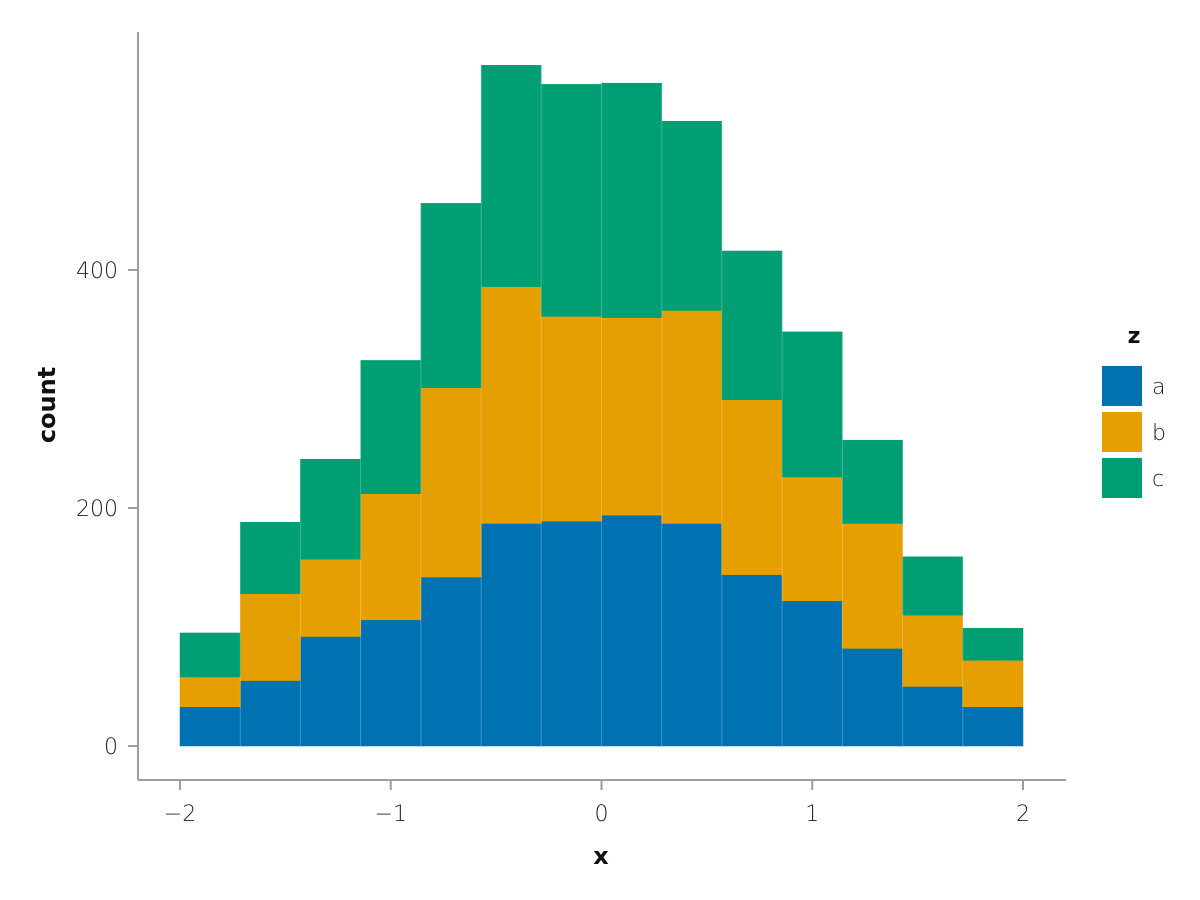  Describe the element at coordinates (1158, 479) in the screenshot. I see `legend-label-c: c` at that location.